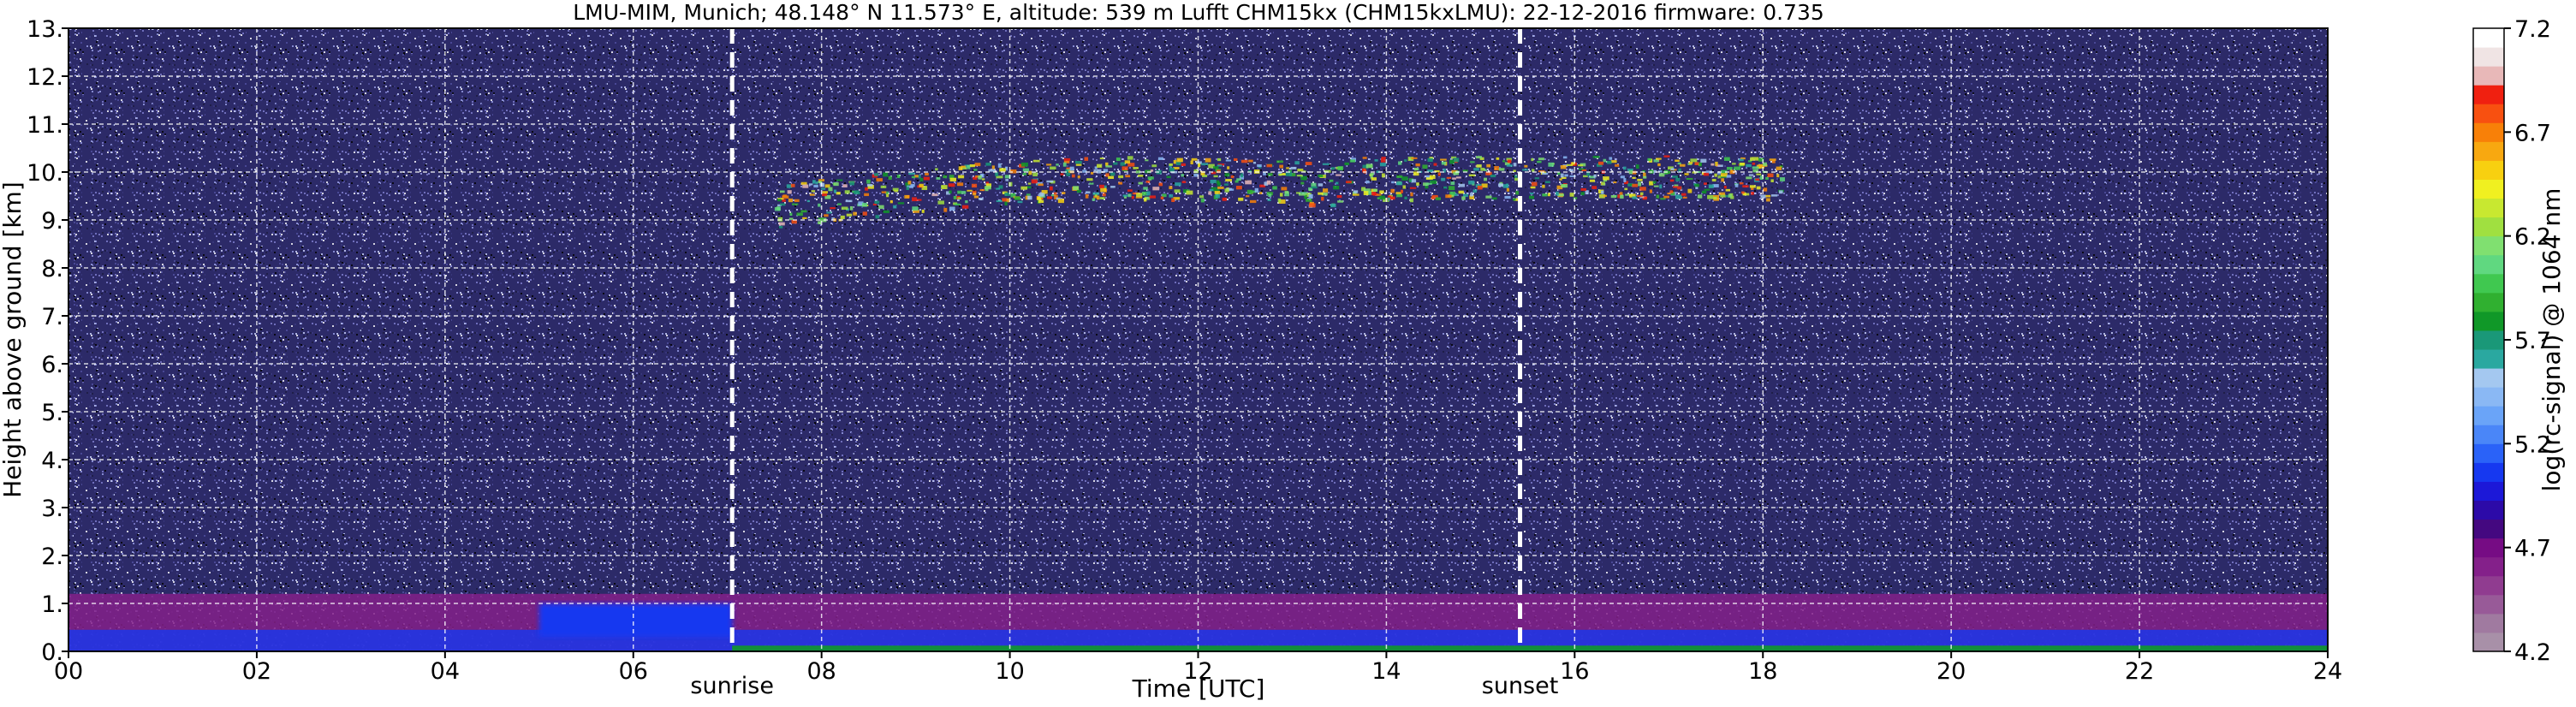  I want to click on sunrise-label: sunrise, so click(732, 686).